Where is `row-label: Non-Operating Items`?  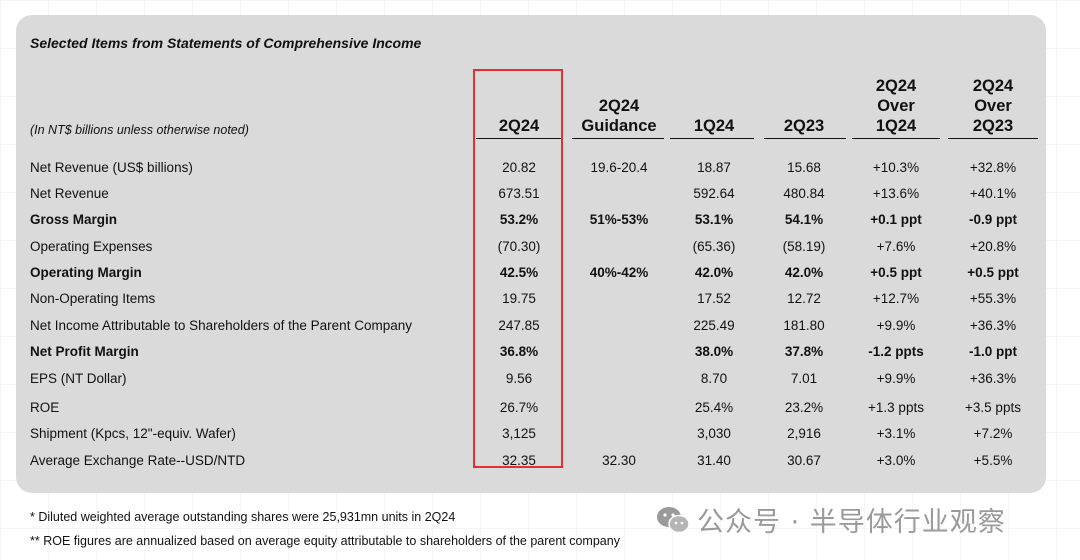 row-label: Non-Operating Items is located at coordinates (93, 298).